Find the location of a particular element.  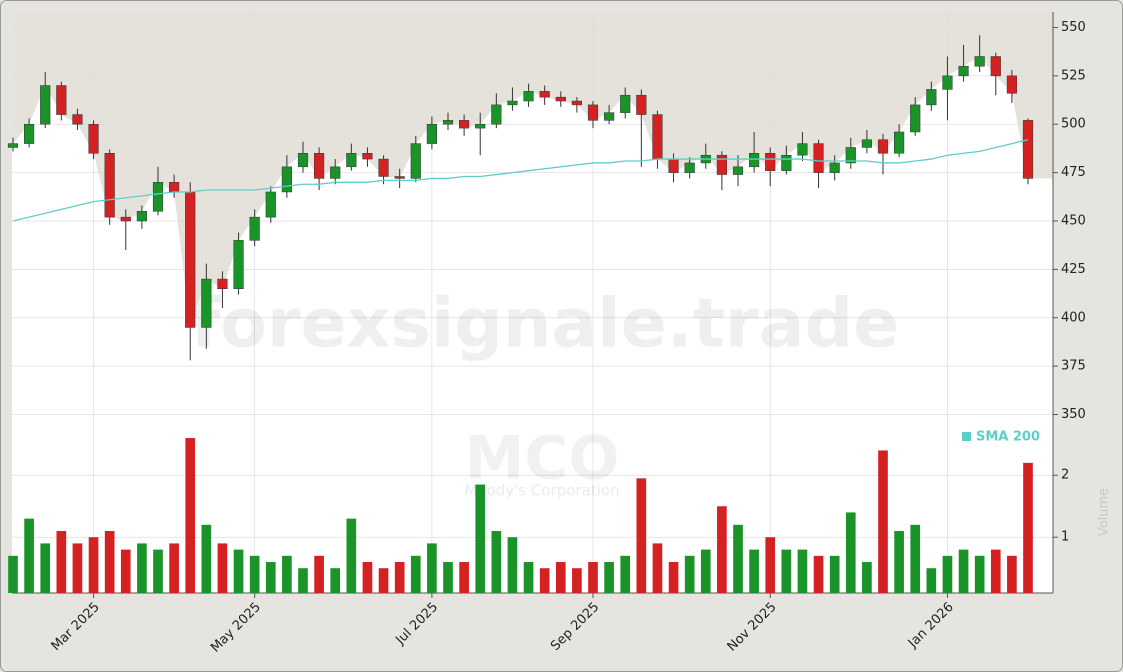

y-tick-label: 375 is located at coordinates (1073, 366).